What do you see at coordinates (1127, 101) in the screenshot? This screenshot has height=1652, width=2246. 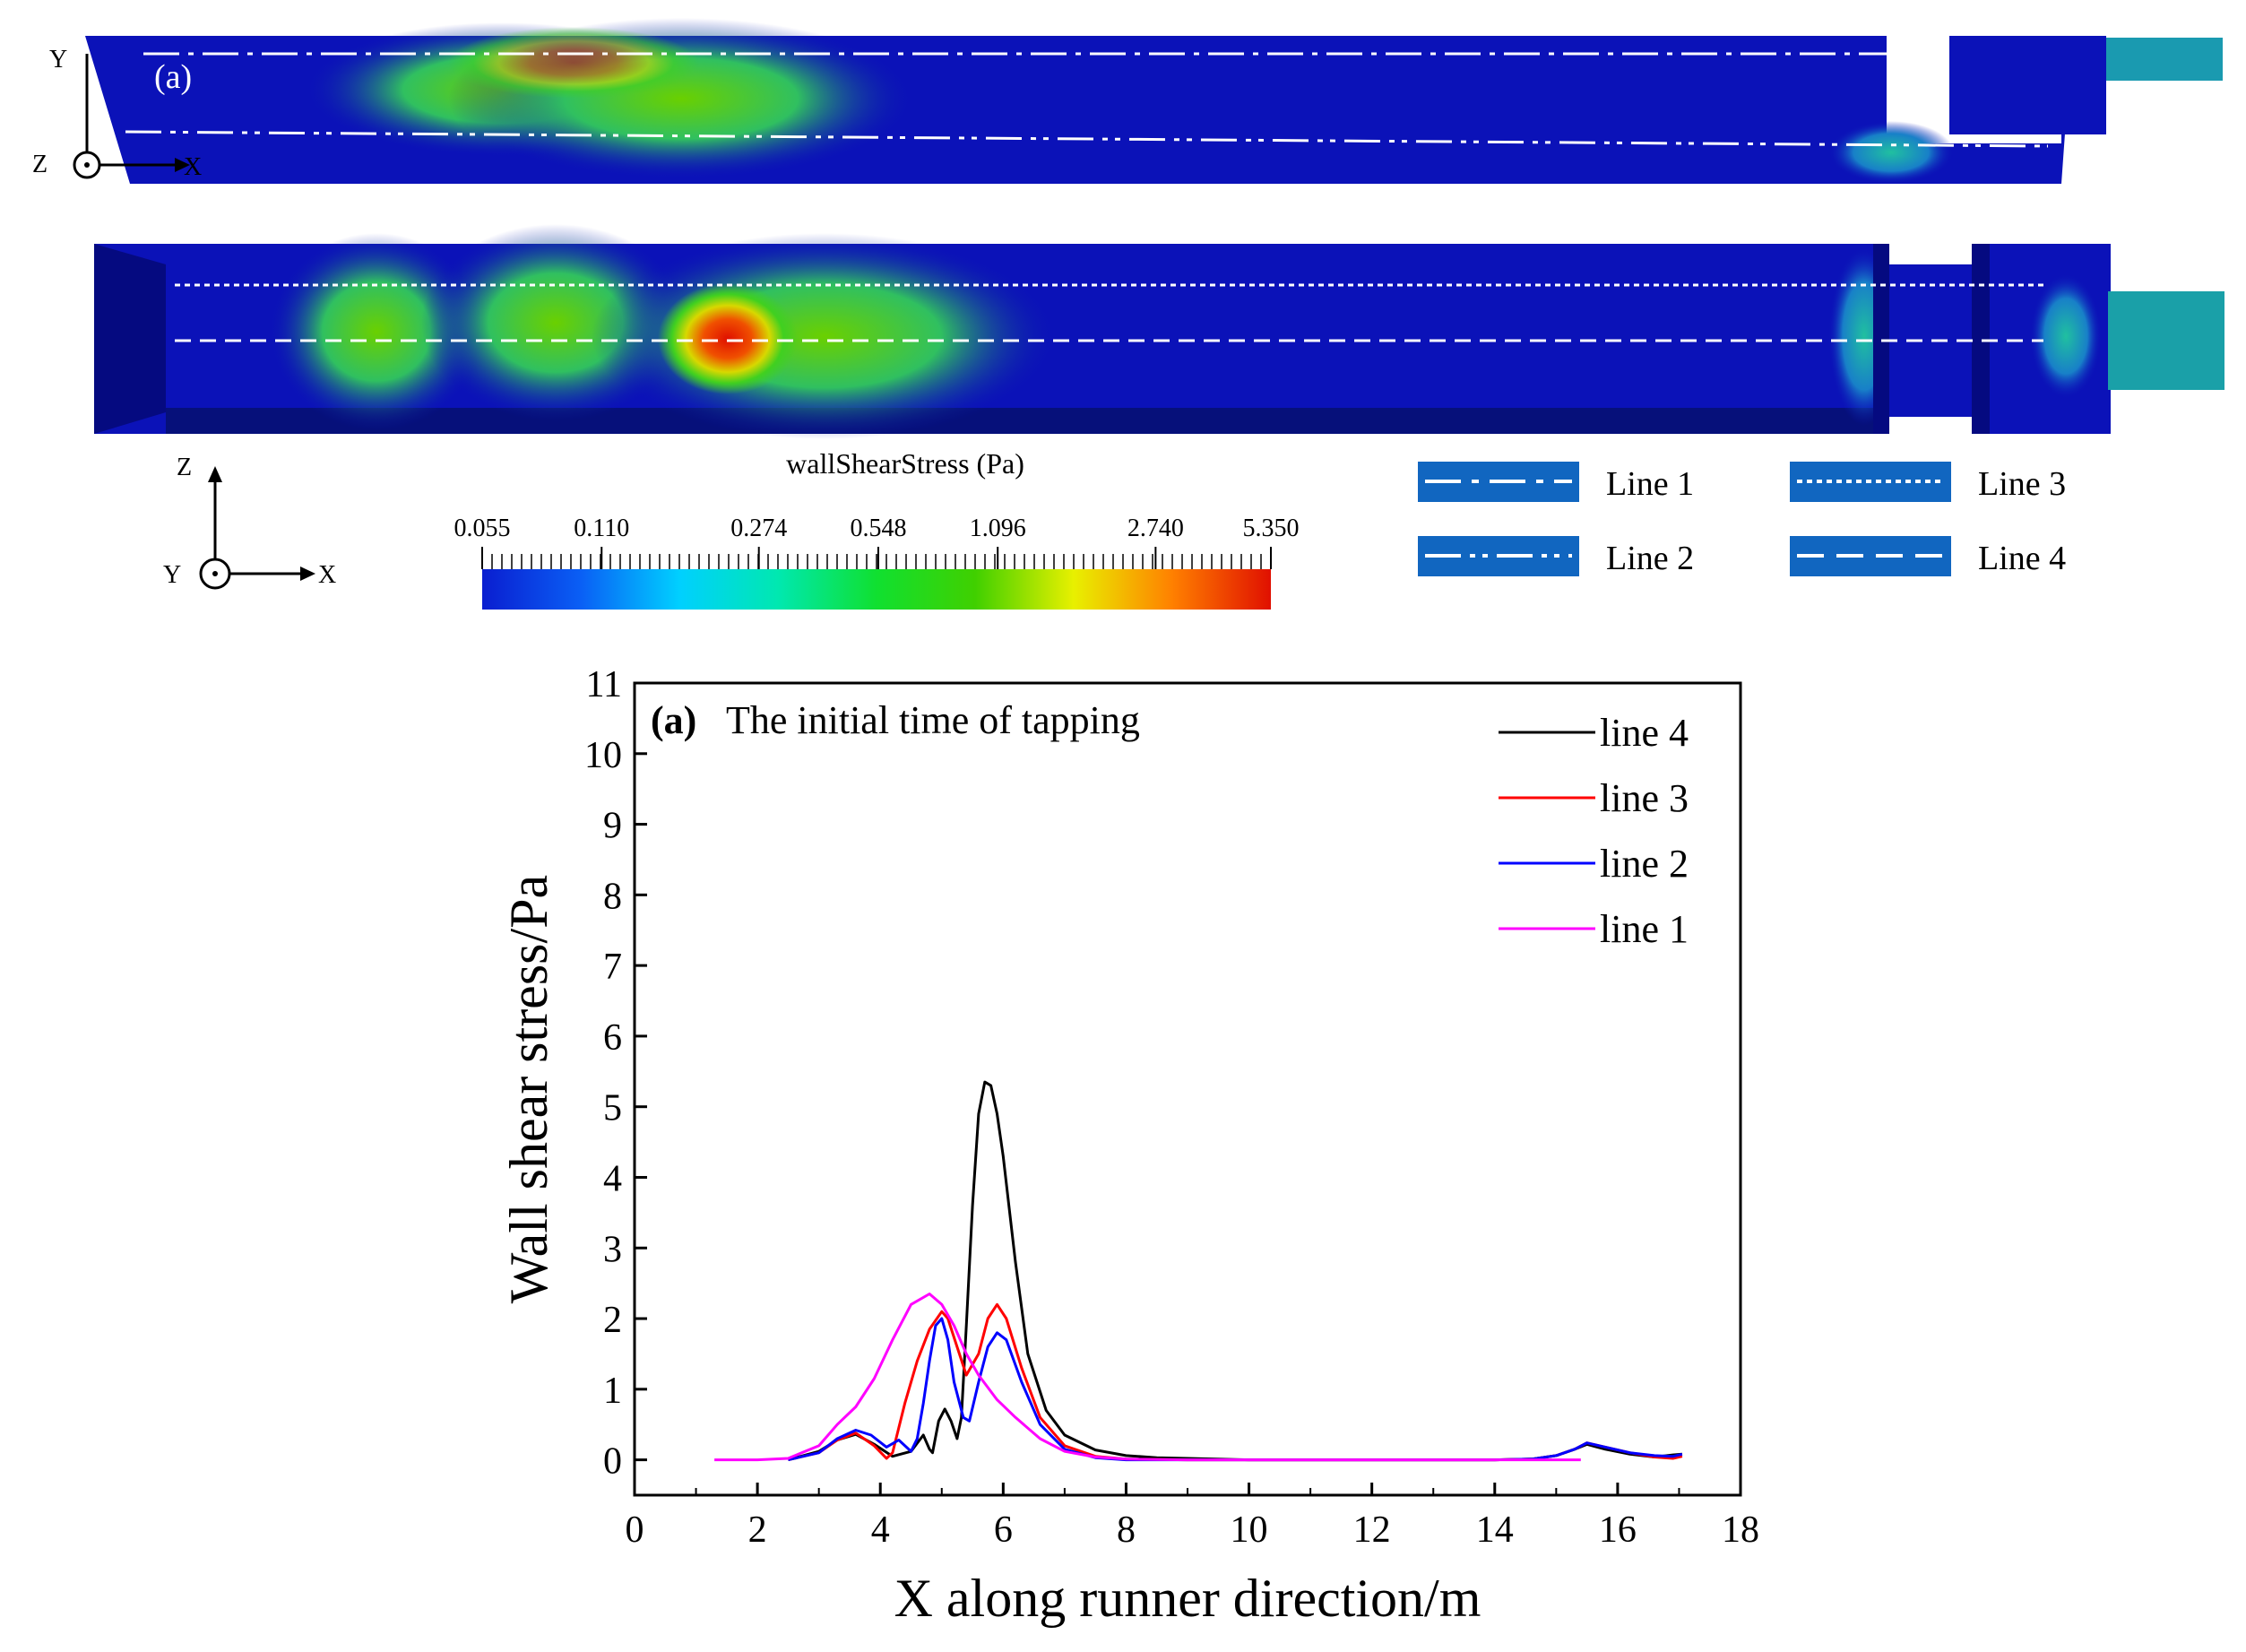 I see `top-contour-view: (a) Y X Z` at bounding box center [1127, 101].